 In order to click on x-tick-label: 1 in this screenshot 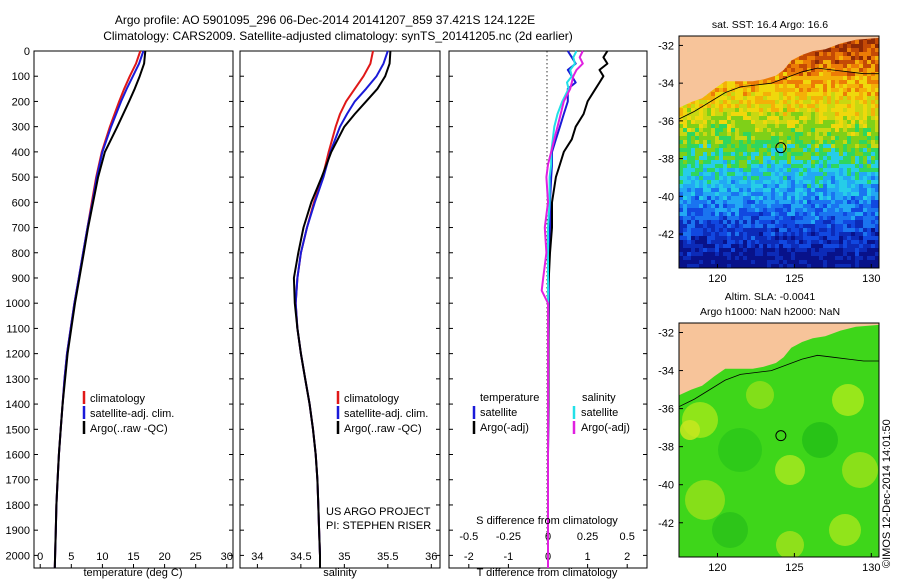, I will do `click(588, 557)`.